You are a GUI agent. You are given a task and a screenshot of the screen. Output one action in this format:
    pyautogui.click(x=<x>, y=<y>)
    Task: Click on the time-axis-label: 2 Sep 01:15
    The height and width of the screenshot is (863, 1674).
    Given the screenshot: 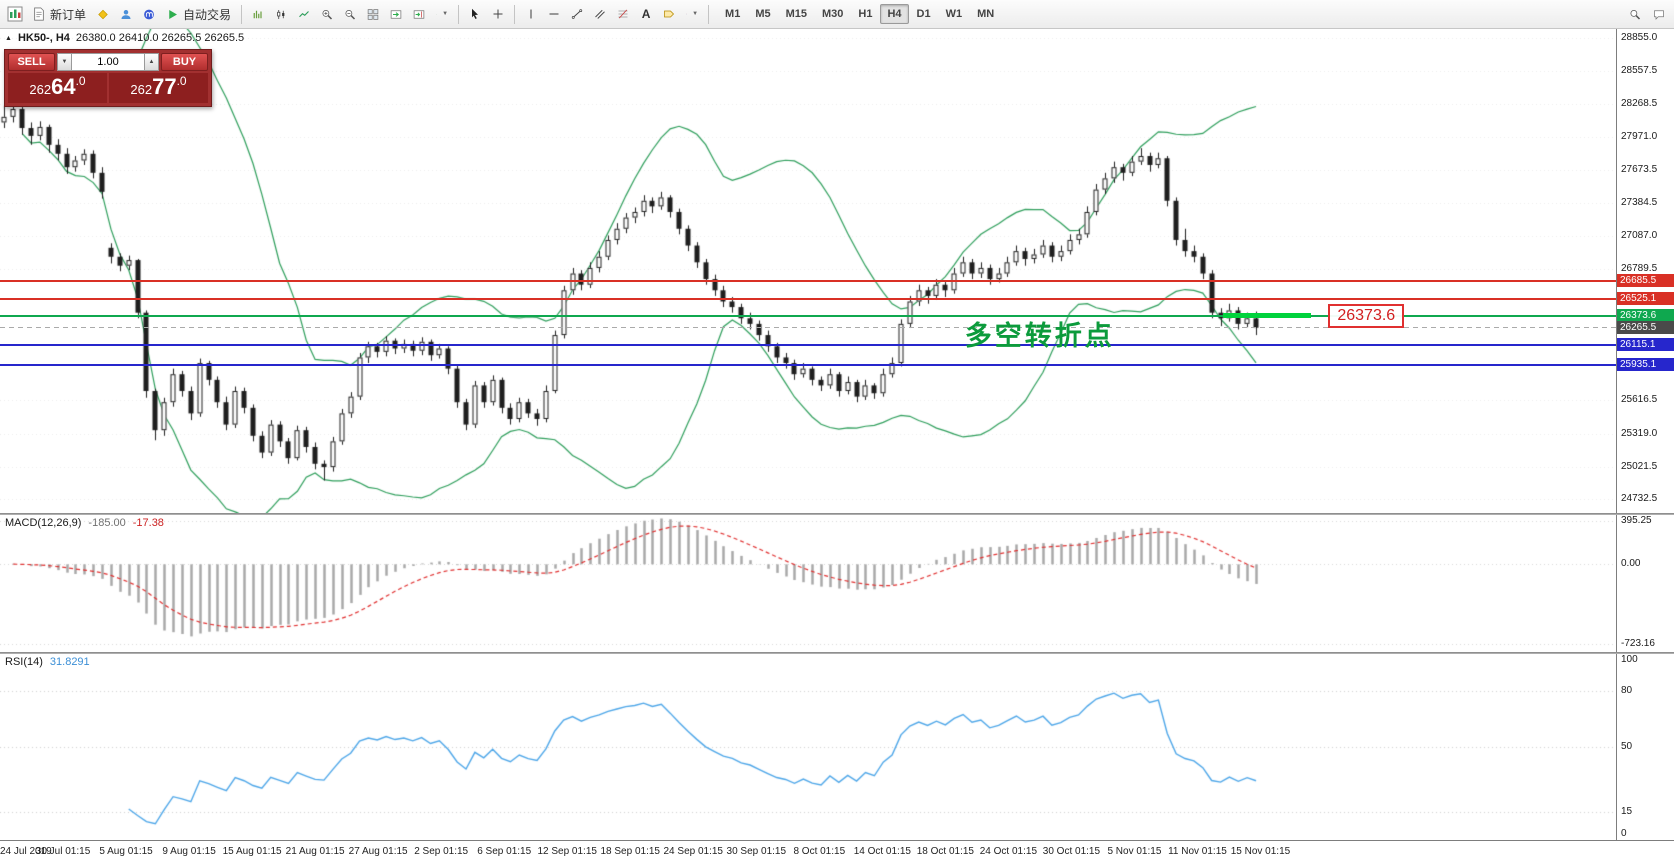 What is the action you would take?
    pyautogui.click(x=441, y=851)
    